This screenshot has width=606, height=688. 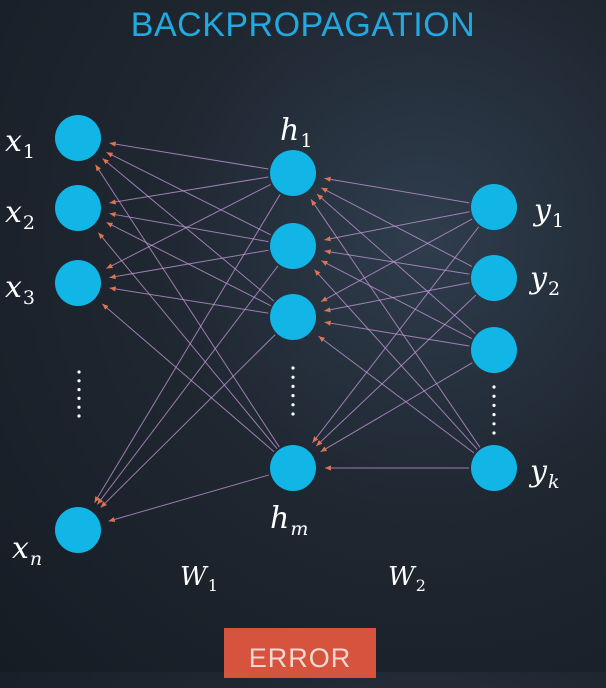 I want to click on edge-yk-to-h2, so click(x=396, y=359).